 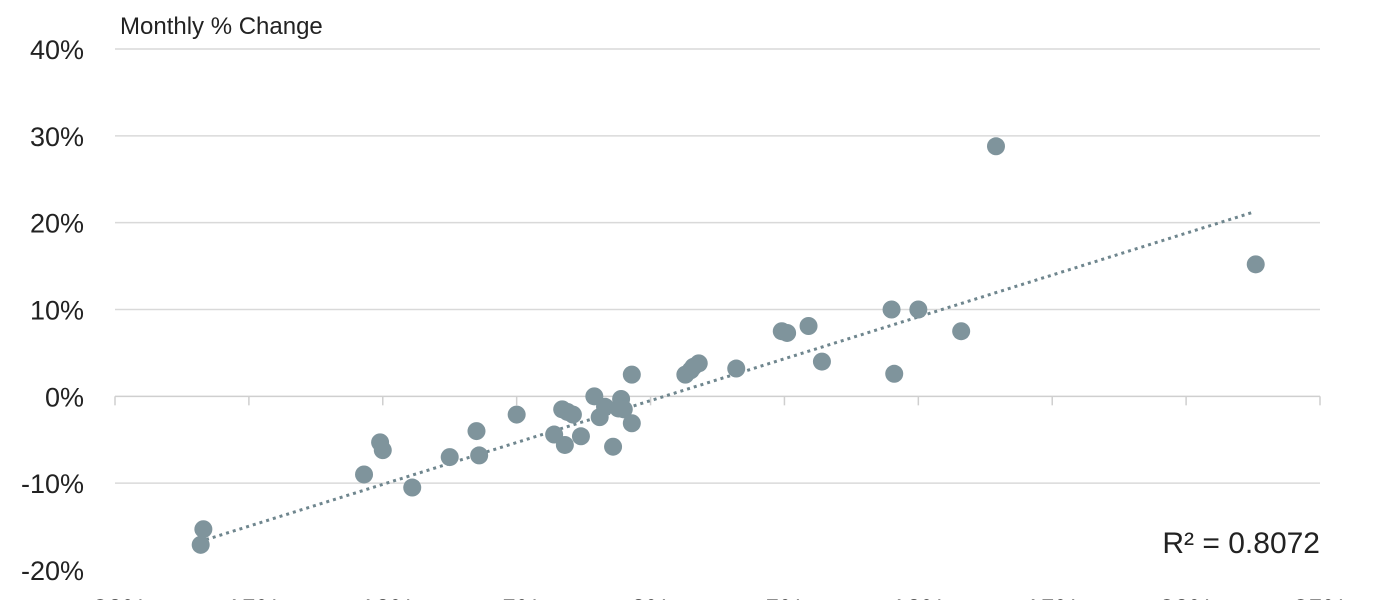 I want to click on x-tick-label: 0%, so click(x=650, y=597).